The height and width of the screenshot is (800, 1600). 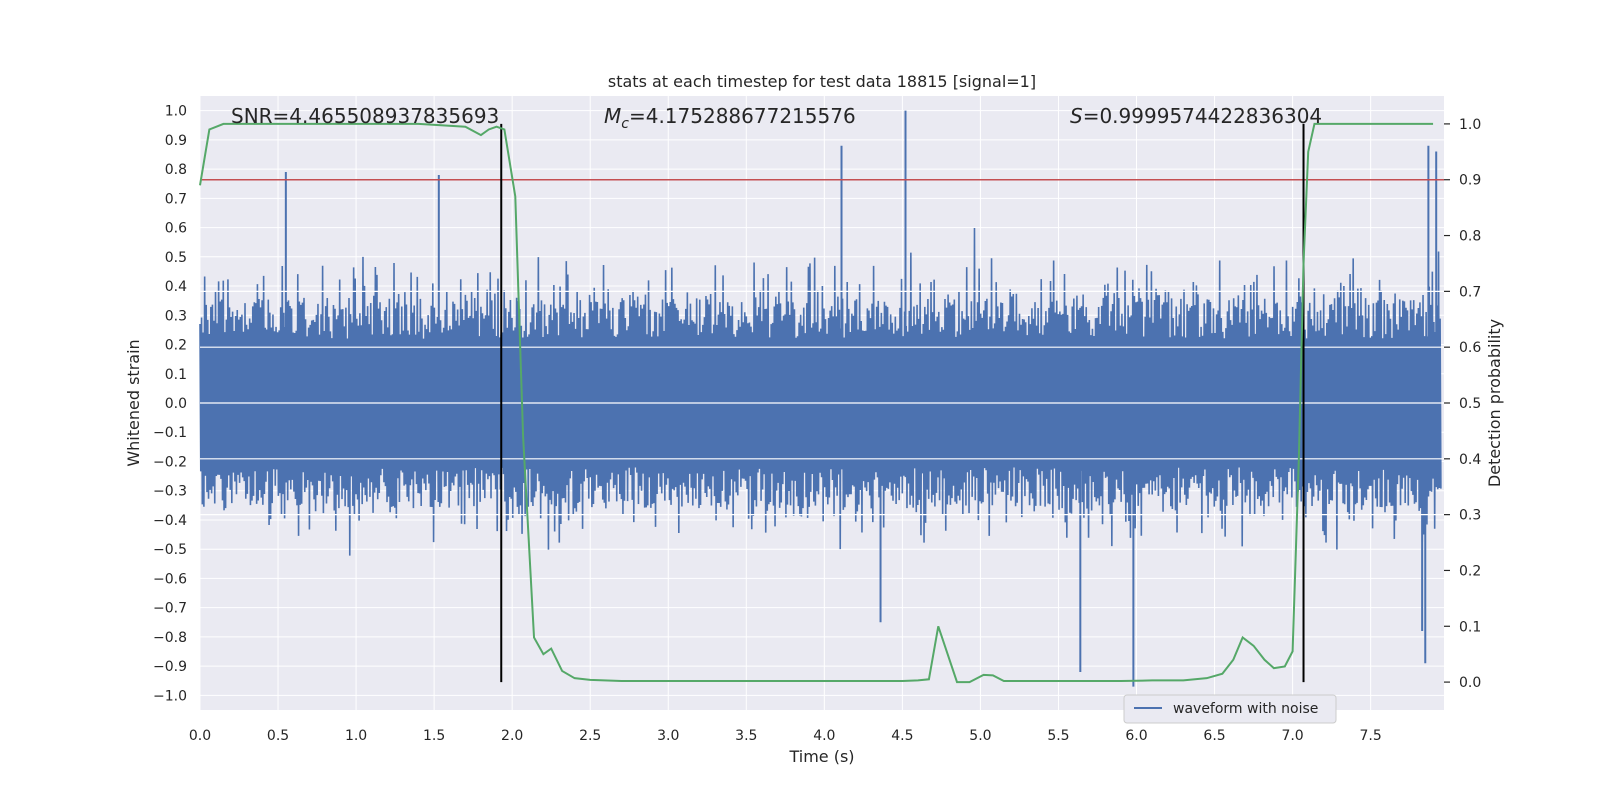 I want to click on y-left-tick-label: −0.2, so click(x=170, y=462).